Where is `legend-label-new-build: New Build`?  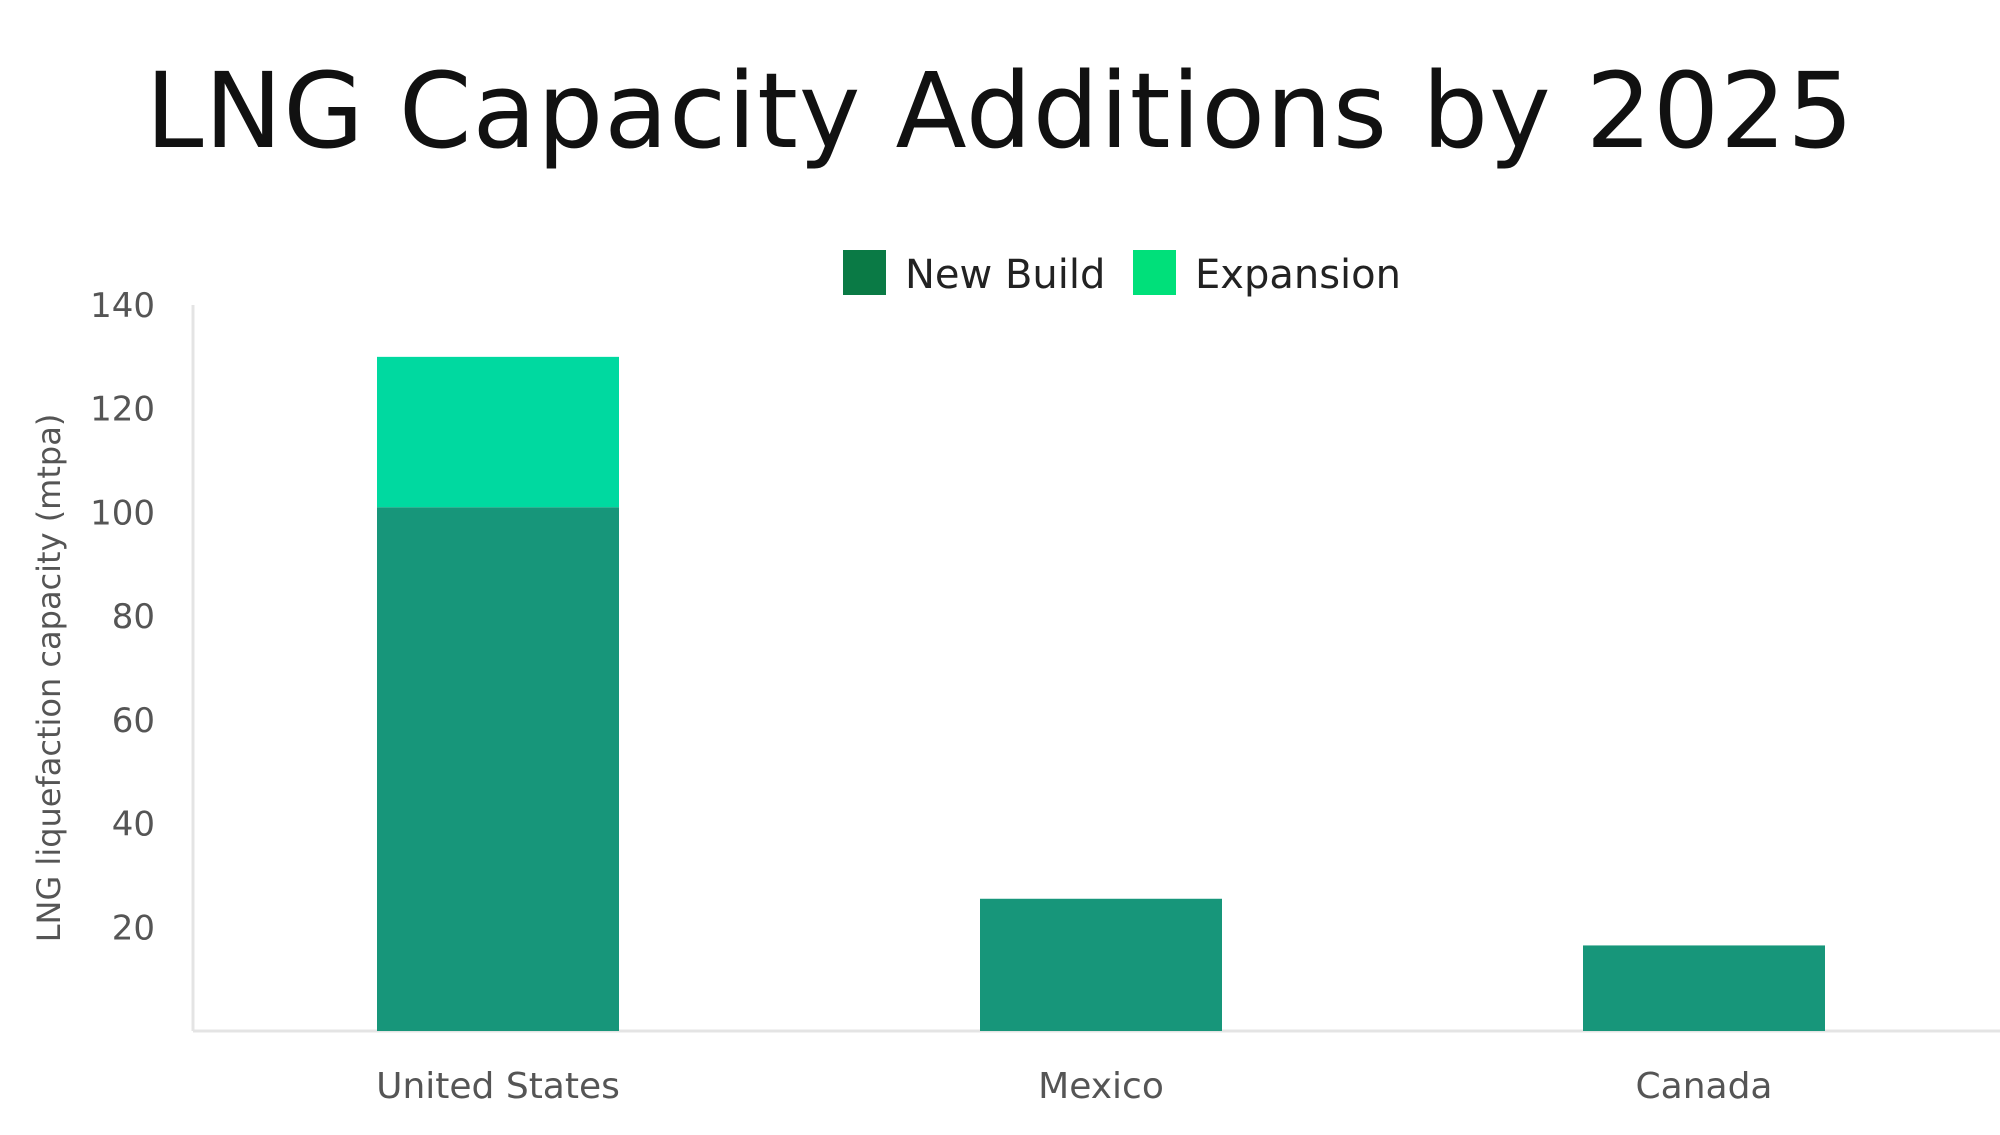 legend-label-new-build: New Build is located at coordinates (1005, 275).